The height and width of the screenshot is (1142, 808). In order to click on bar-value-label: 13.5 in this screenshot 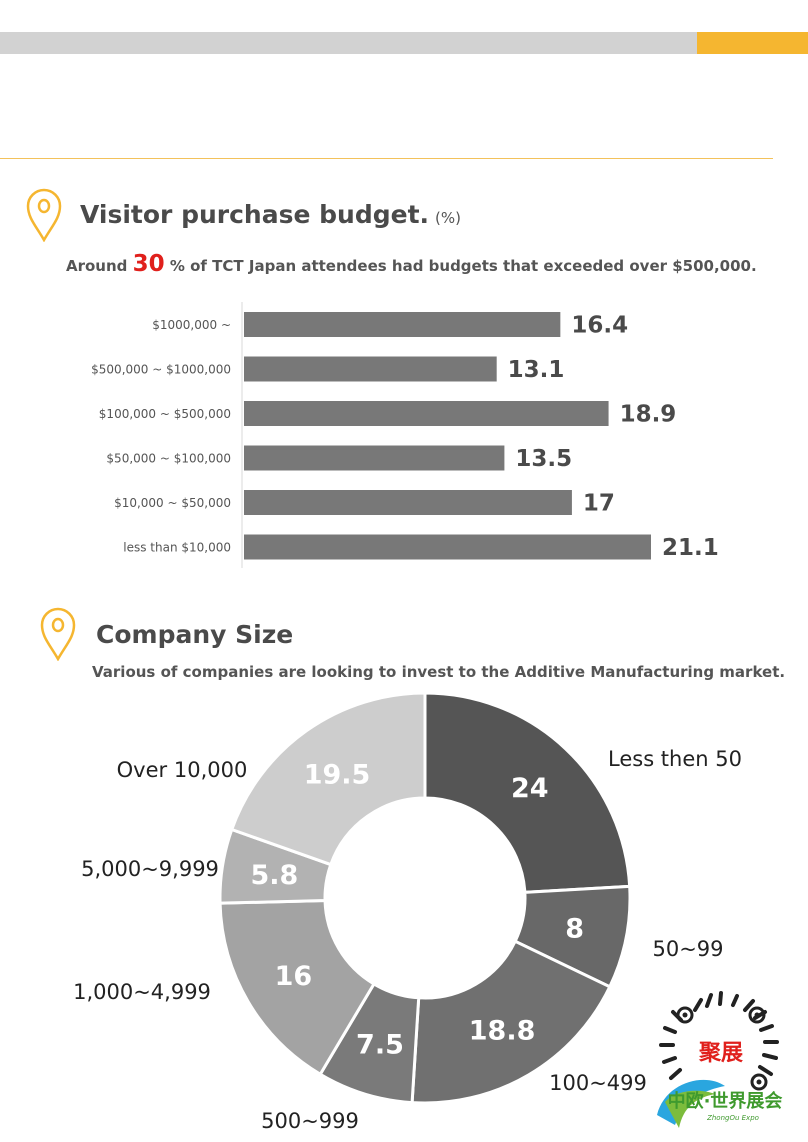, I will do `click(543, 459)`.